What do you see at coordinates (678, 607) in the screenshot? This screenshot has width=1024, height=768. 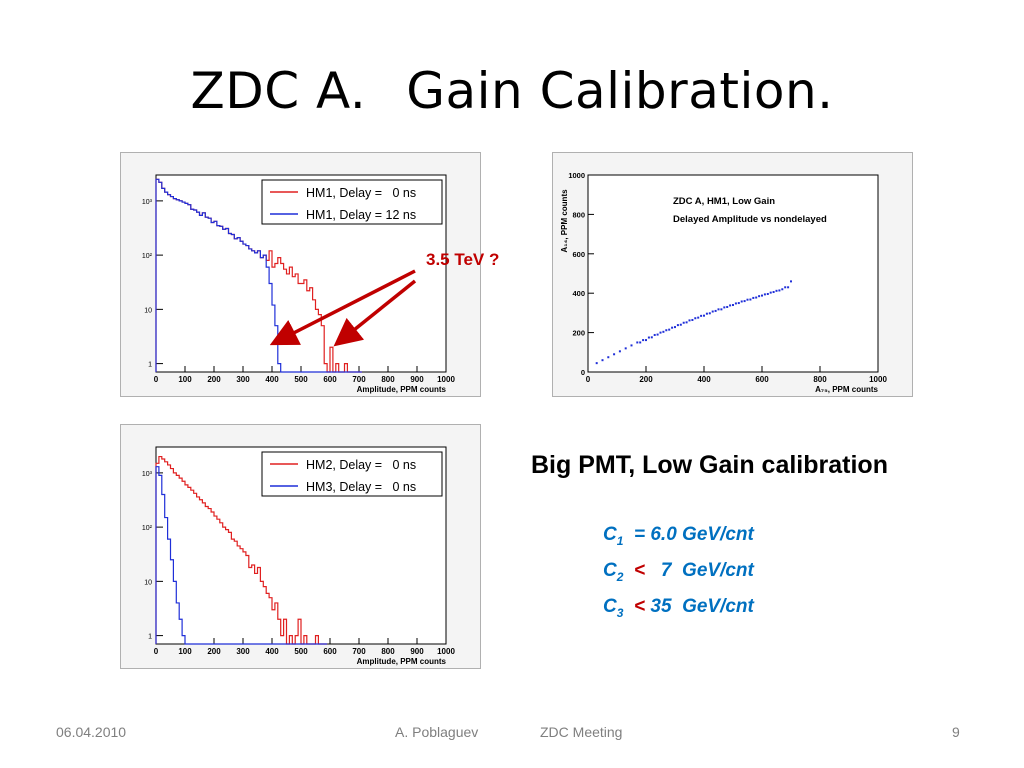 I see `calibration-line-3: C3 < 35 GeV/cnt` at bounding box center [678, 607].